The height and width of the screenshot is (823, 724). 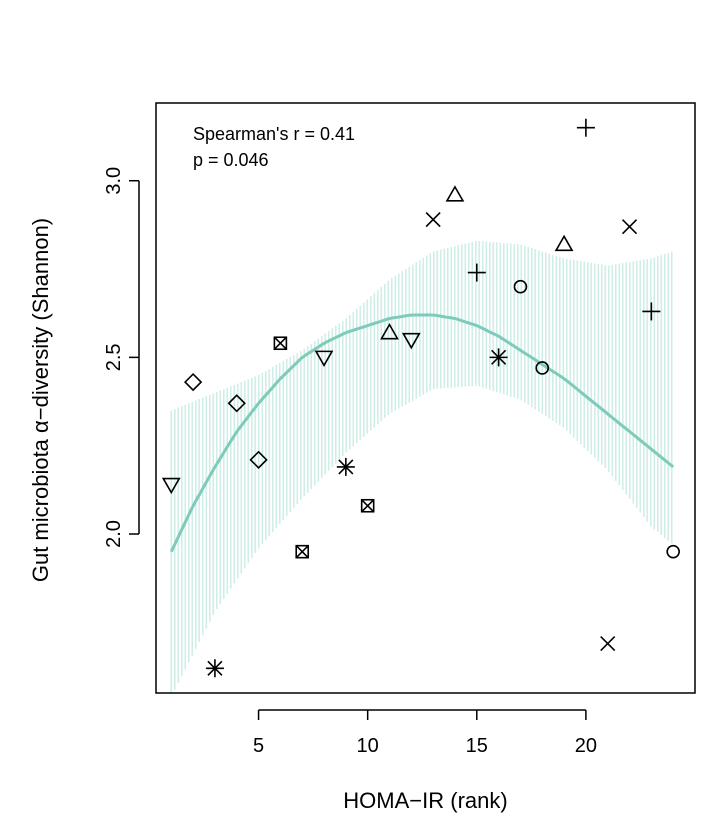 I want to click on y-axis: 2.0 2.5 3.0, so click(x=121, y=357).